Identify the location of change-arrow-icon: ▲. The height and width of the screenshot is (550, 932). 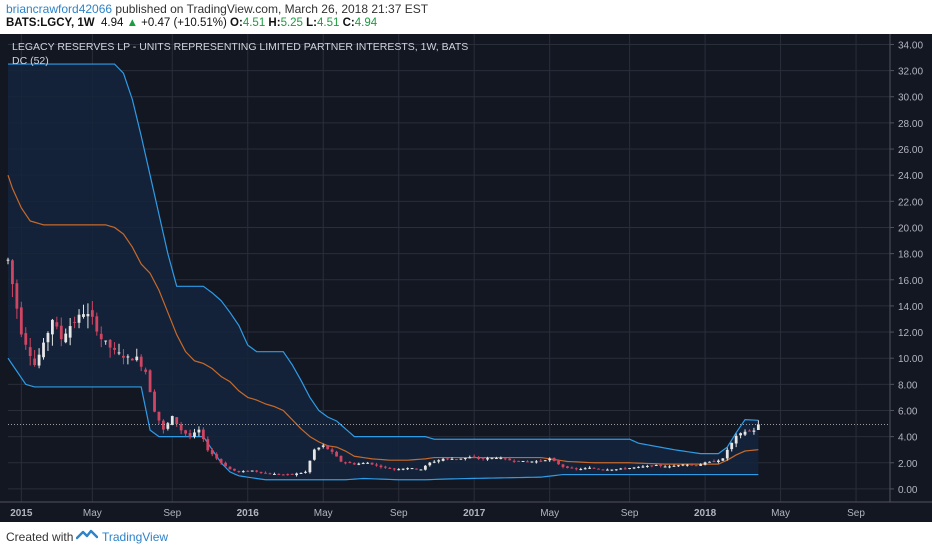
(132, 23).